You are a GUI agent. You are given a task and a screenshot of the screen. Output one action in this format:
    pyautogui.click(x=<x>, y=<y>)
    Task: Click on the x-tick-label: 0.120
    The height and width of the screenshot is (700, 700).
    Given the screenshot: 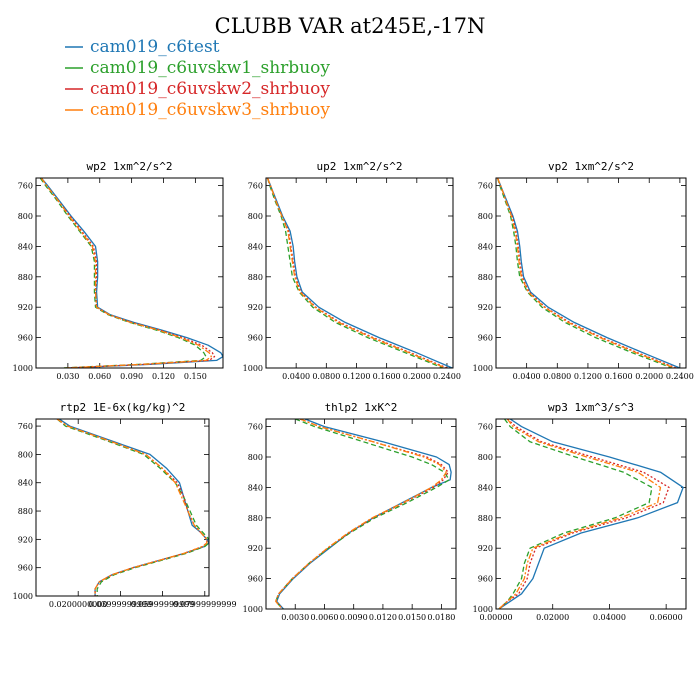 What is the action you would take?
    pyautogui.click(x=163, y=376)
    